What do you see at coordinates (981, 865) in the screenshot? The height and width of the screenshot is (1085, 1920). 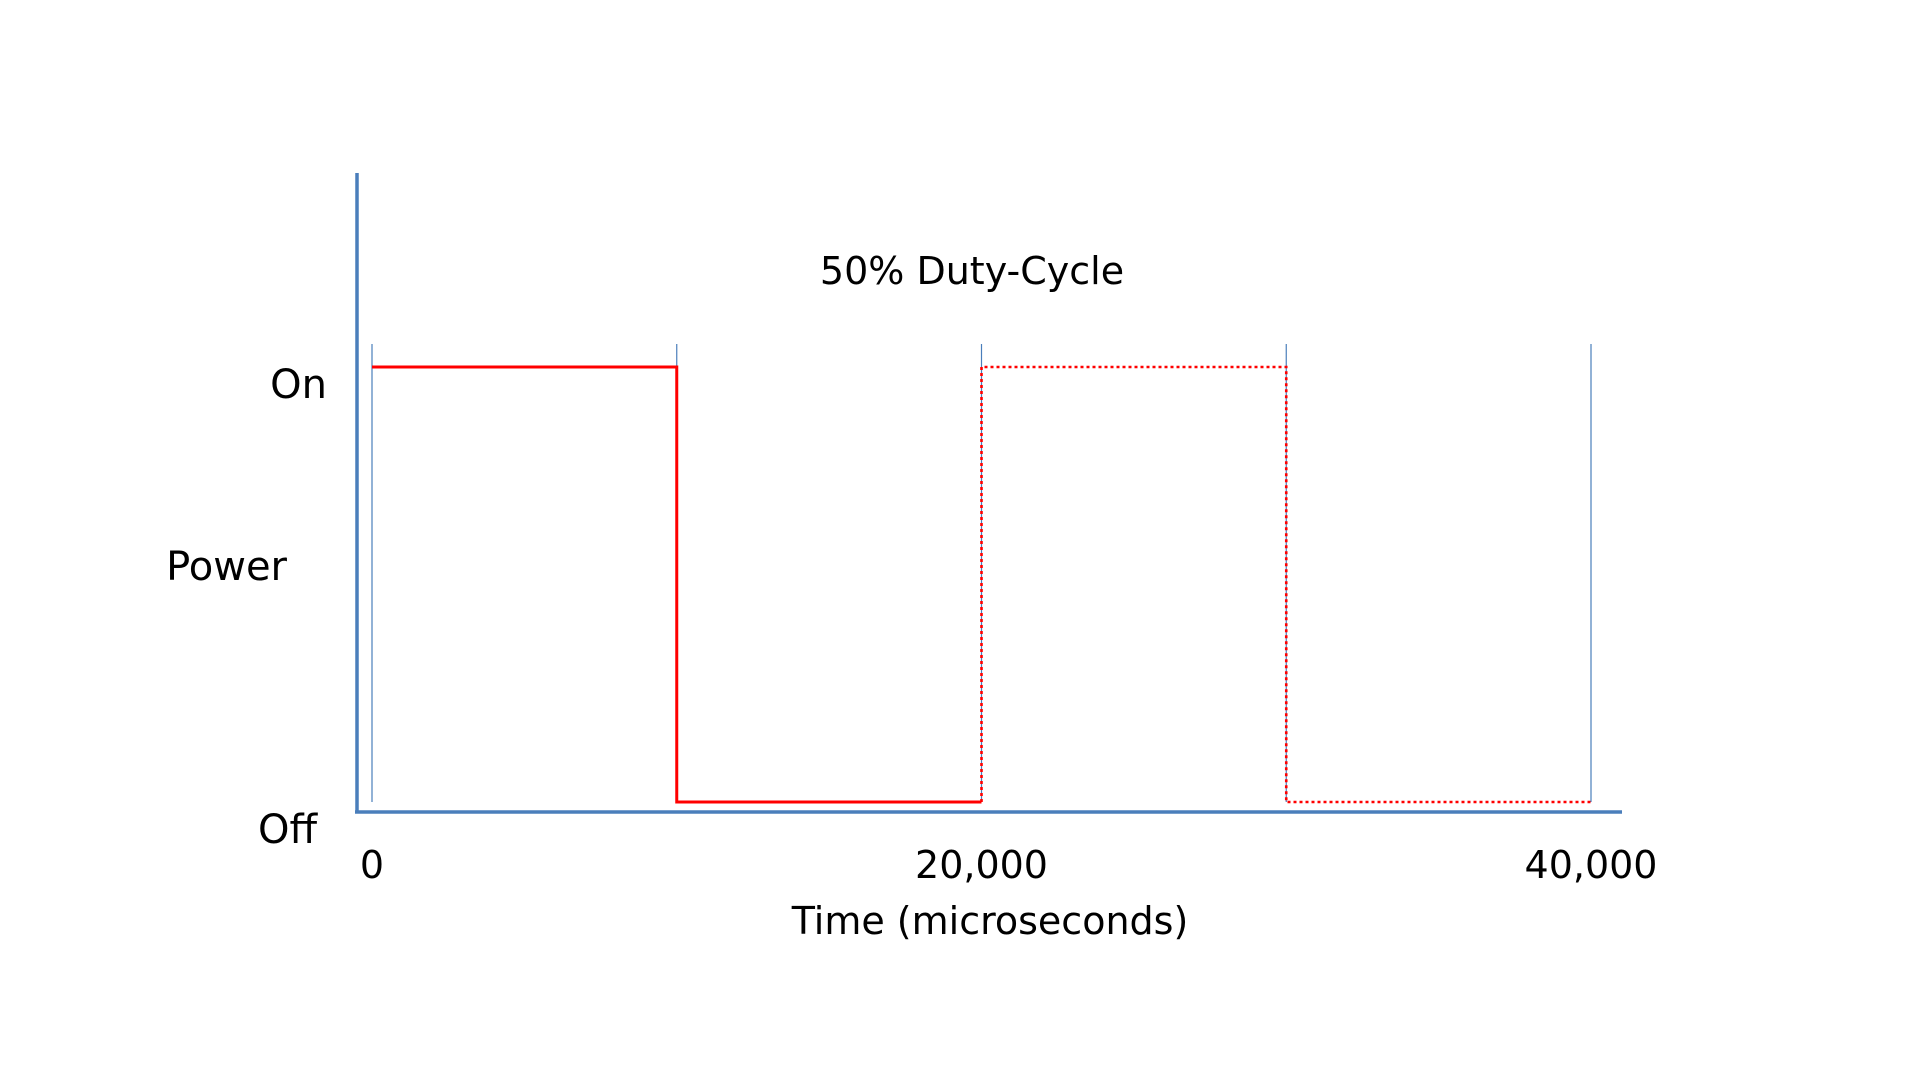 I see `x-tick-label: 20,000` at bounding box center [981, 865].